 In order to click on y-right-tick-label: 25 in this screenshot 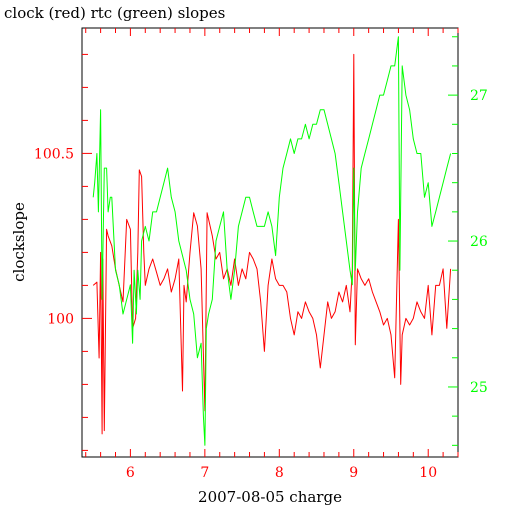, I will do `click(479, 388)`.